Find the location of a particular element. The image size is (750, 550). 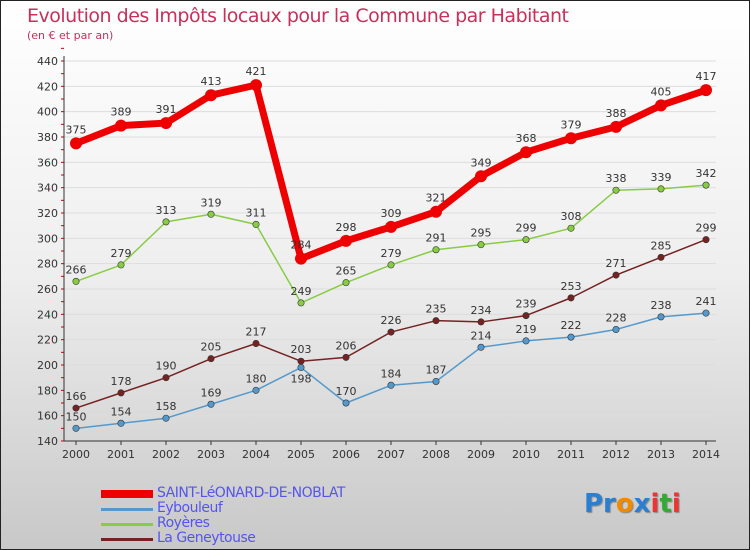

y-tick-label: 440 is located at coordinates (47, 61).